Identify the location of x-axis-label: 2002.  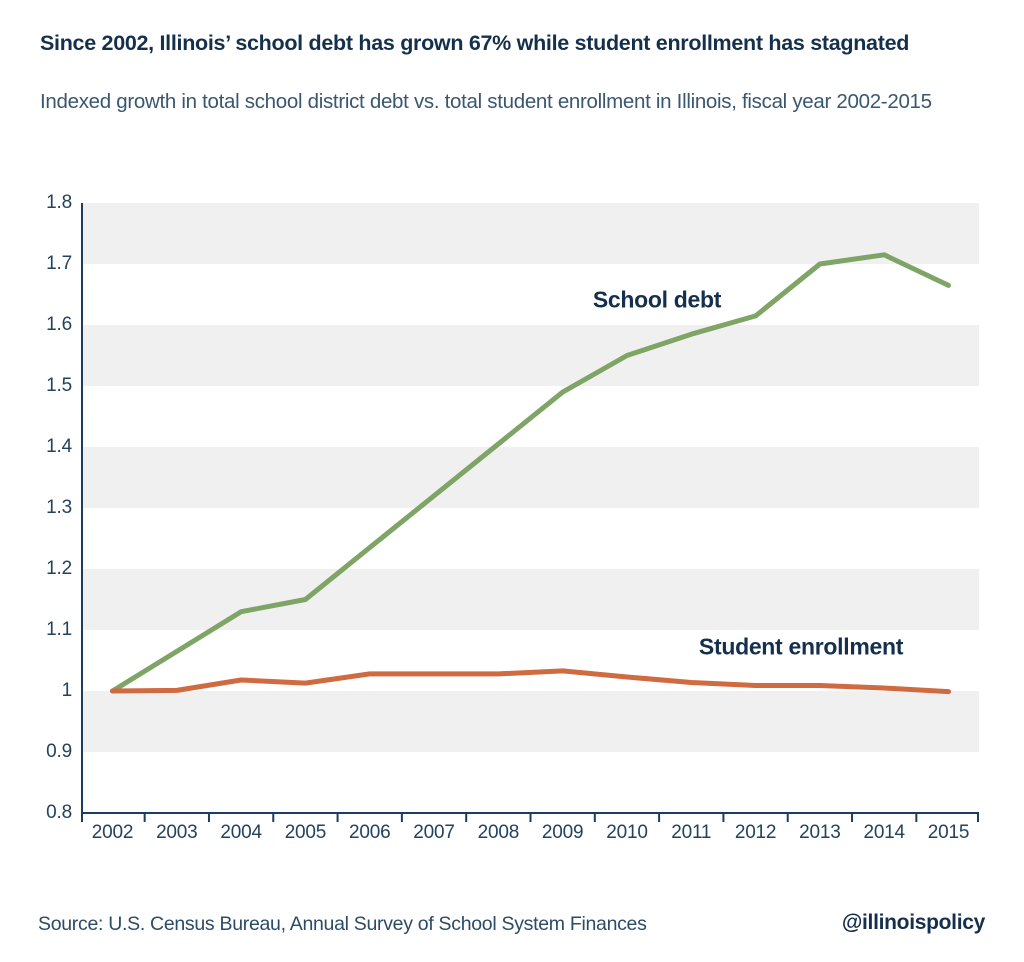
(112, 832).